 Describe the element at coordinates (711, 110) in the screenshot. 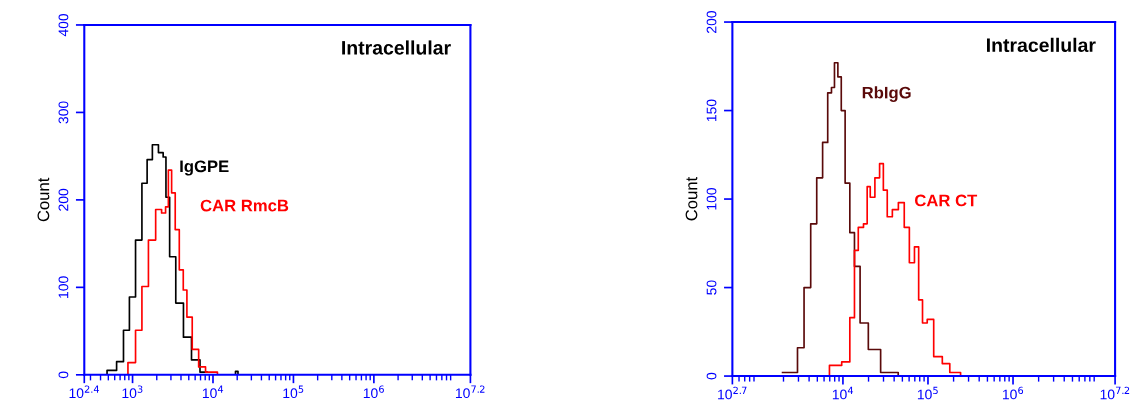

I see `y-tick-label: 150` at that location.